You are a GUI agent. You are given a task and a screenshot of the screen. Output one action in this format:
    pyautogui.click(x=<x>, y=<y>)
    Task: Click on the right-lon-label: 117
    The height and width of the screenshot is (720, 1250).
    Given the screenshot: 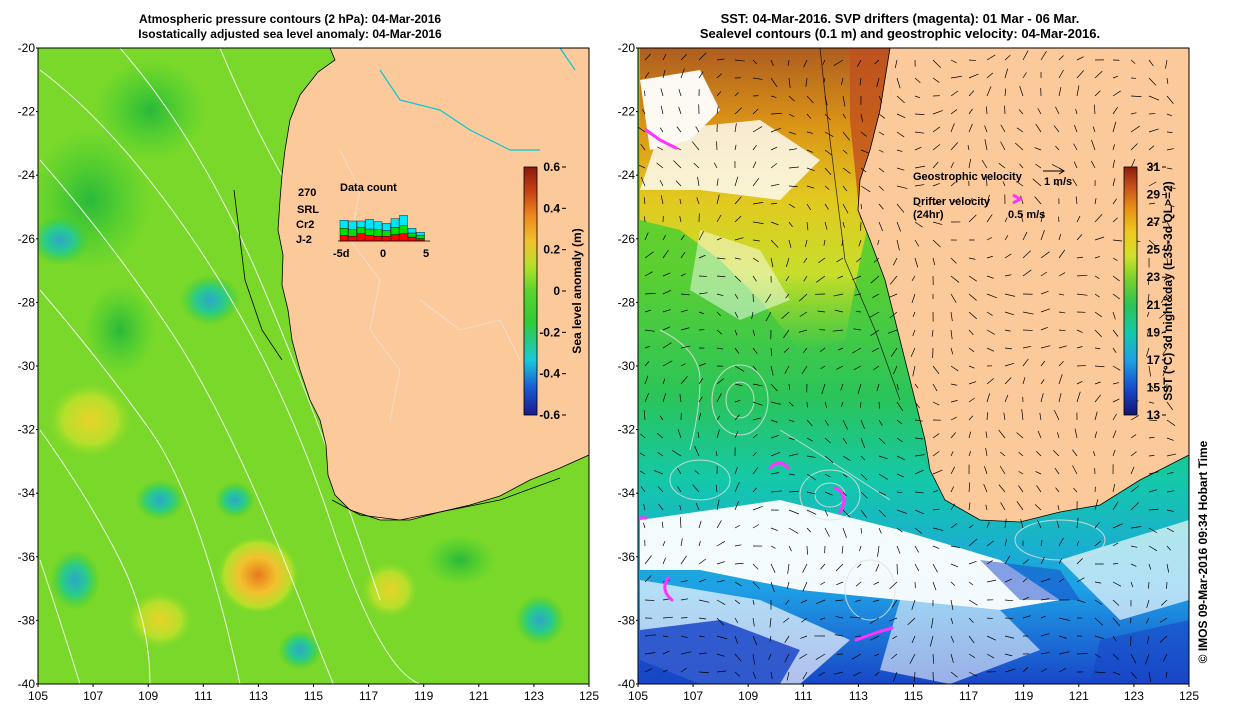 What is the action you would take?
    pyautogui.click(x=968, y=696)
    